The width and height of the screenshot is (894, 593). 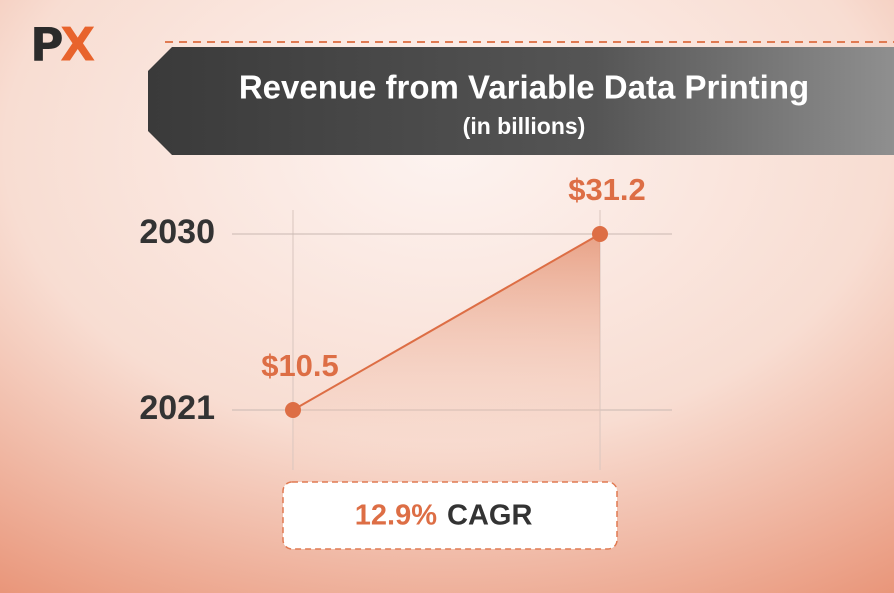 What do you see at coordinates (77, 45) in the screenshot?
I see `logo-x: X` at bounding box center [77, 45].